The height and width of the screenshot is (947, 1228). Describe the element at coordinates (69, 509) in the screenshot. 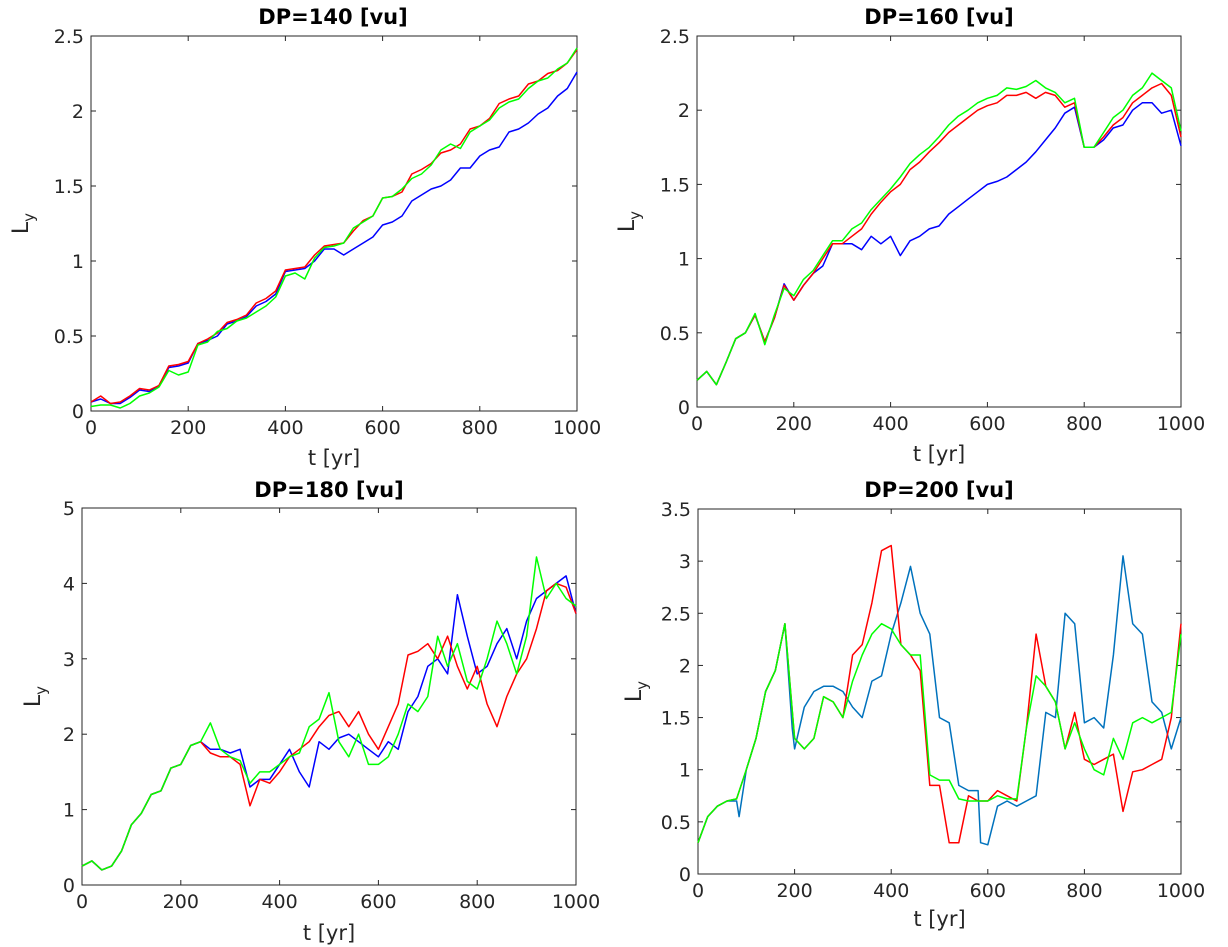

I see `y-tick-label: 5` at that location.